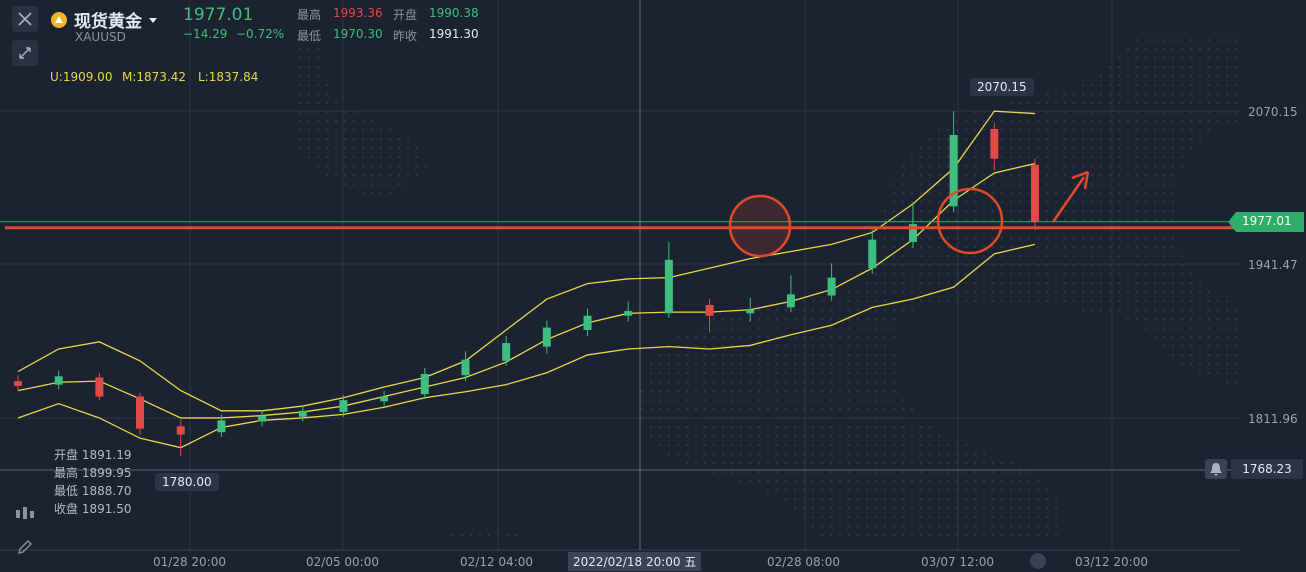 The height and width of the screenshot is (572, 1306). I want to click on close-icon, so click(25, 19).